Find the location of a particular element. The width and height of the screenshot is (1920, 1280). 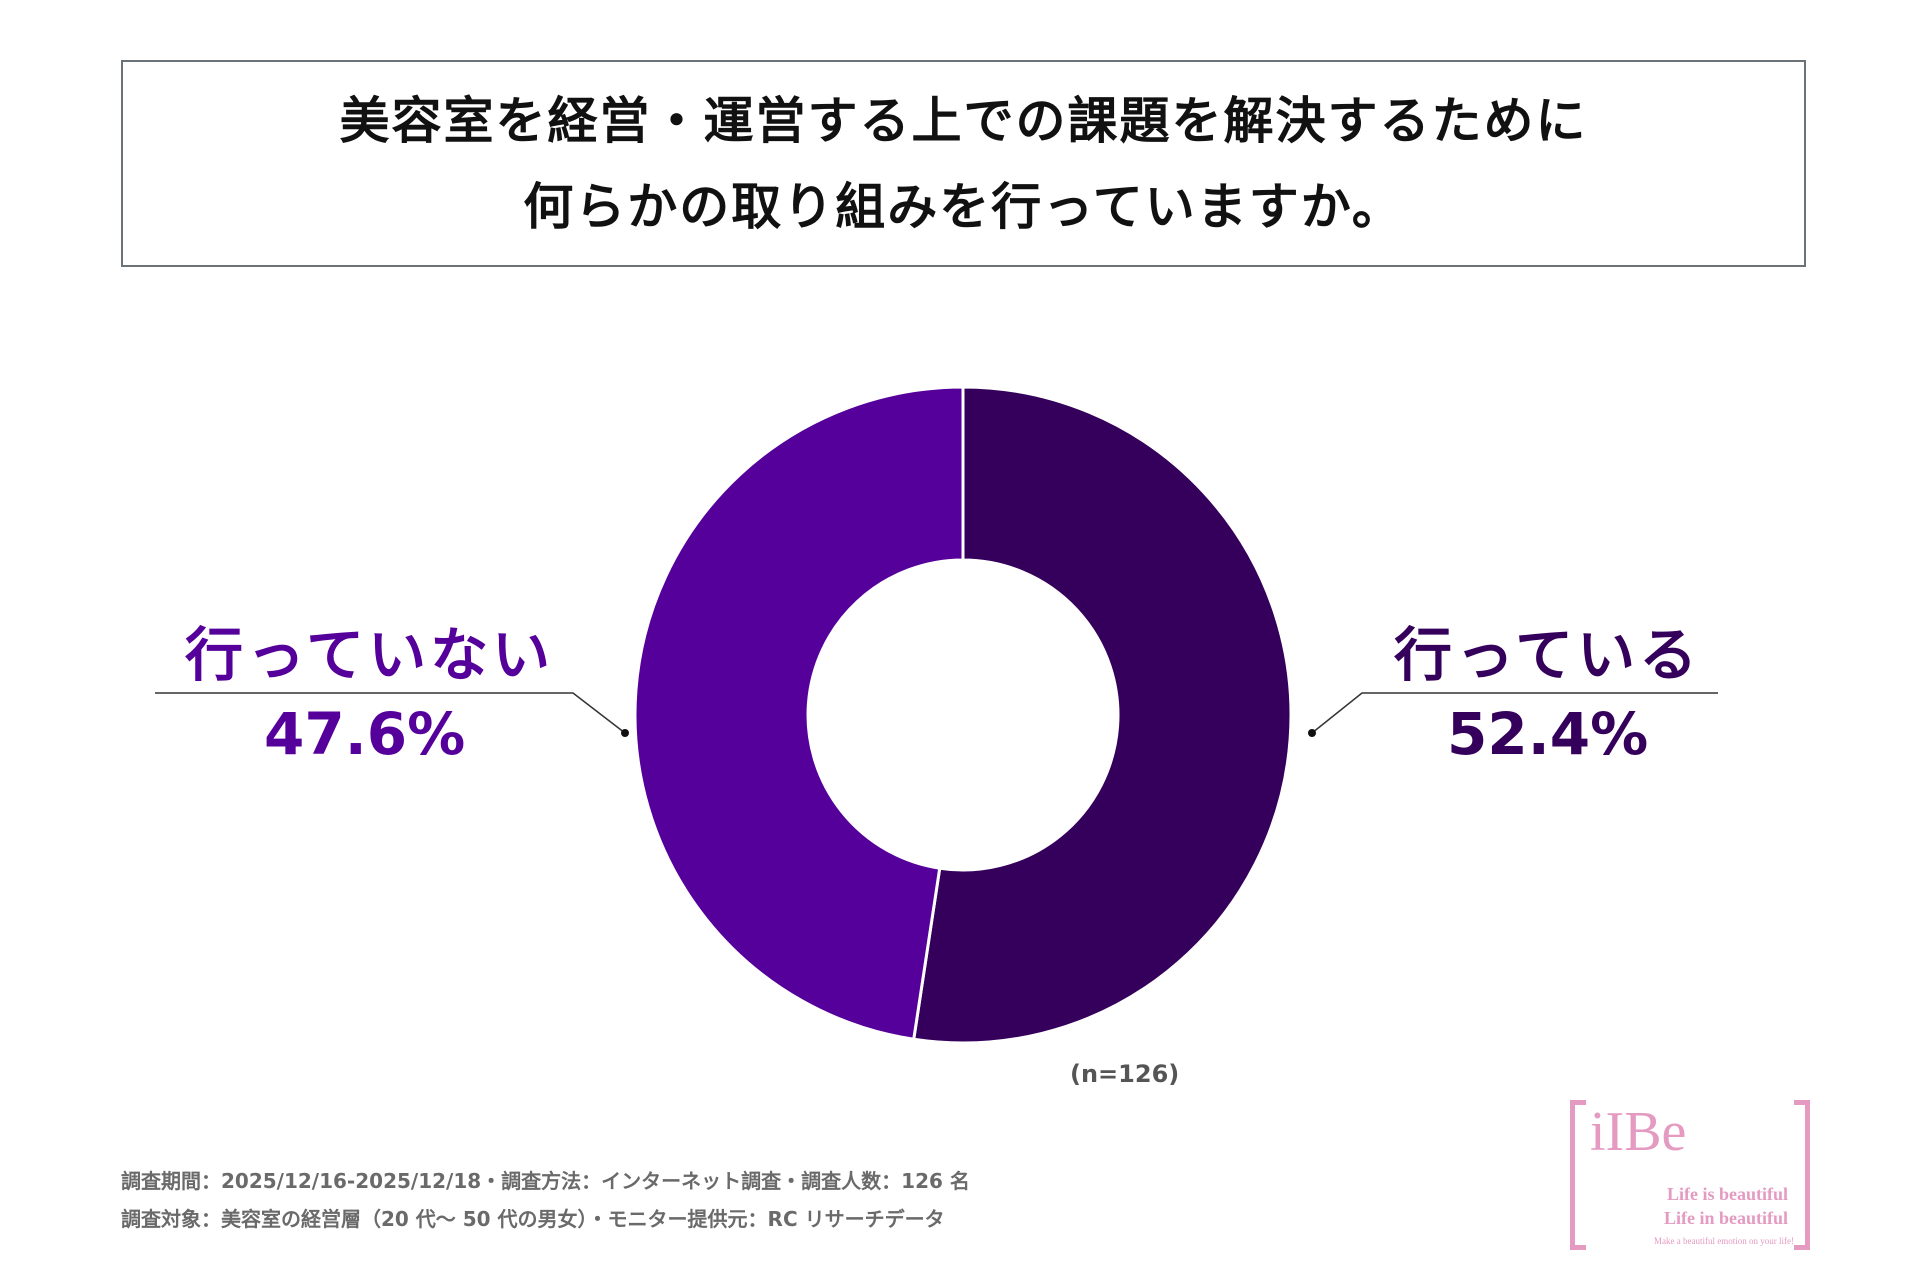

logo-brand: iIBe is located at coordinates (1638, 1132).